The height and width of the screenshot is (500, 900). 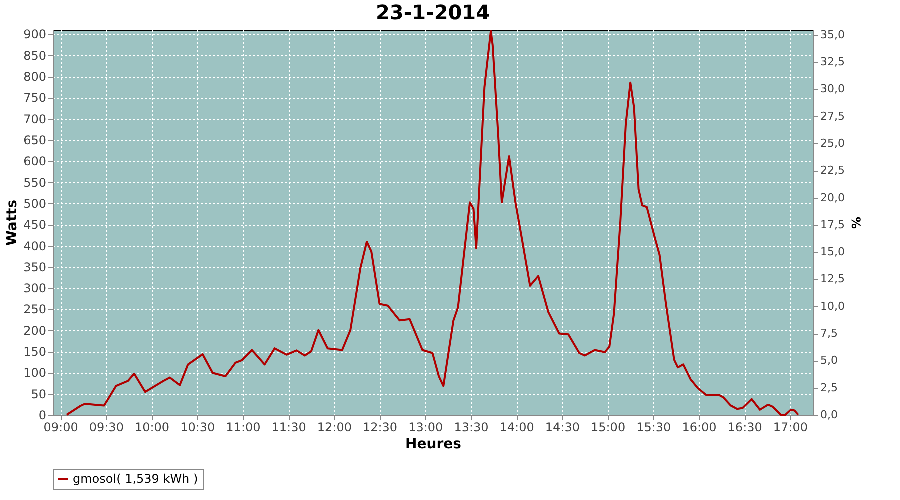 What do you see at coordinates (832, 225) in the screenshot?
I see `y2-tick-label: 17,5` at bounding box center [832, 225].